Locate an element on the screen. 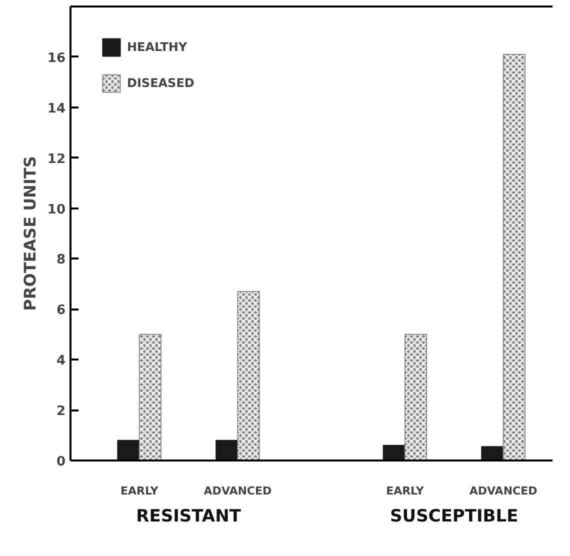 The image size is (570, 556). y-tick-label: 14 is located at coordinates (56, 108).